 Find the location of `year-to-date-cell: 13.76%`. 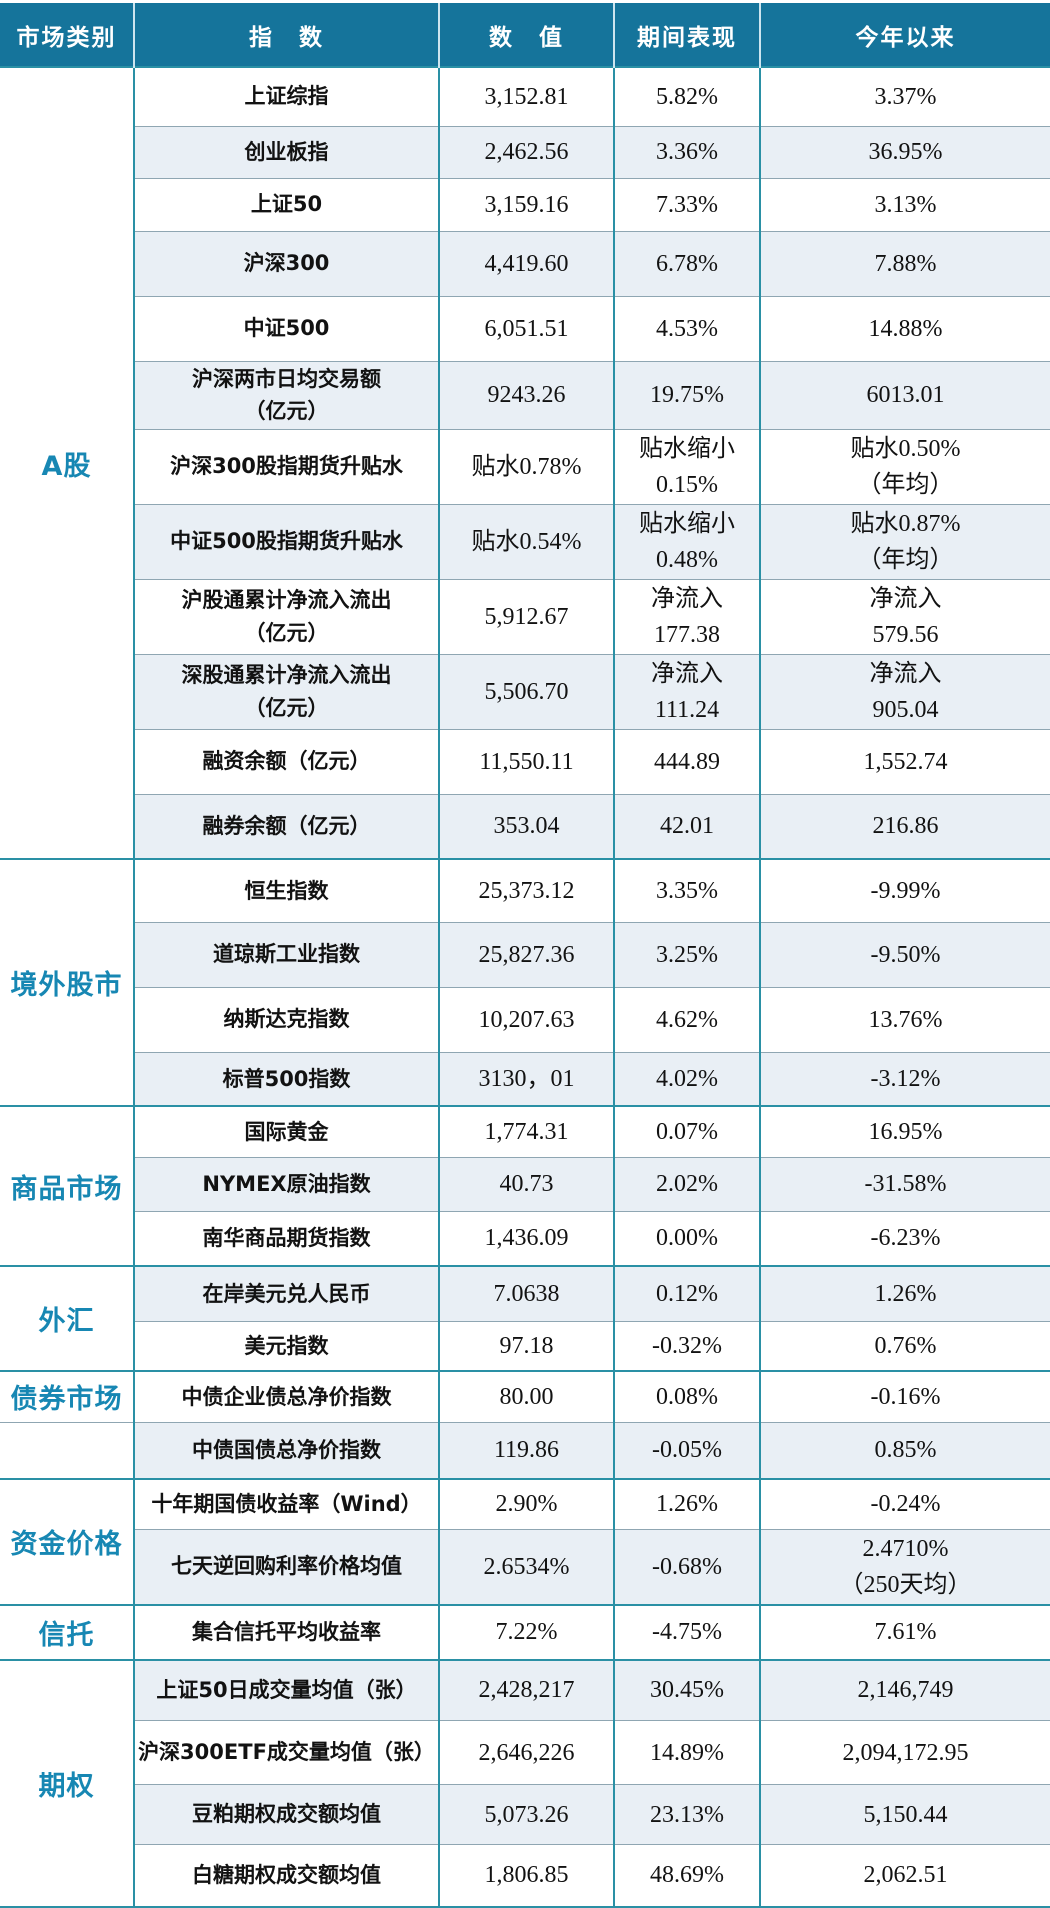

year-to-date-cell: 13.76% is located at coordinates (904, 1019).